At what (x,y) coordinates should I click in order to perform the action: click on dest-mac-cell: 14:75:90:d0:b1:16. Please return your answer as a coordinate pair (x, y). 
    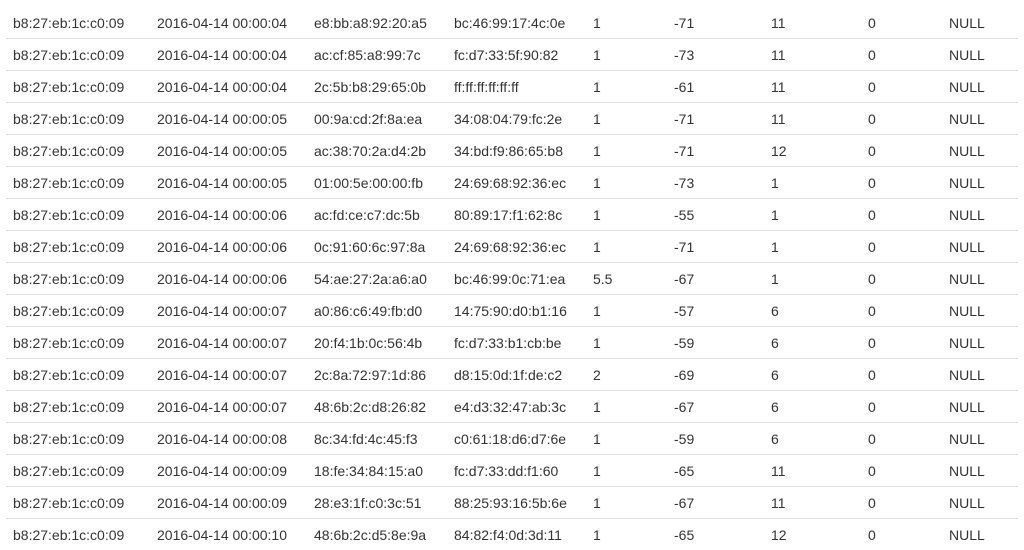
    Looking at the image, I should click on (523, 311).